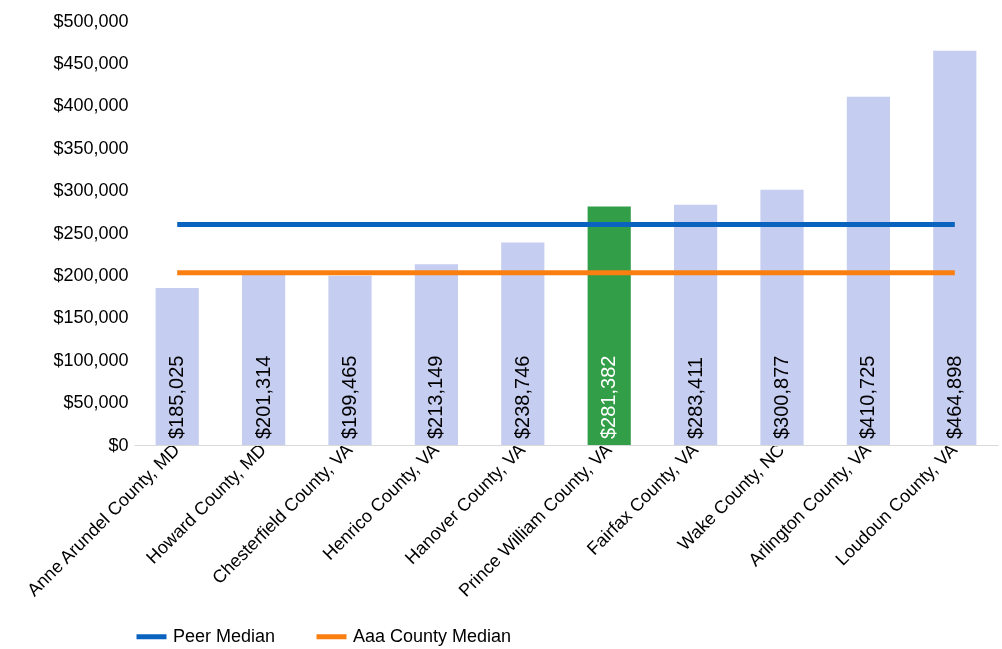 The image size is (1002, 649). Describe the element at coordinates (91, 62) in the screenshot. I see `y-tick-label: $450,000` at that location.